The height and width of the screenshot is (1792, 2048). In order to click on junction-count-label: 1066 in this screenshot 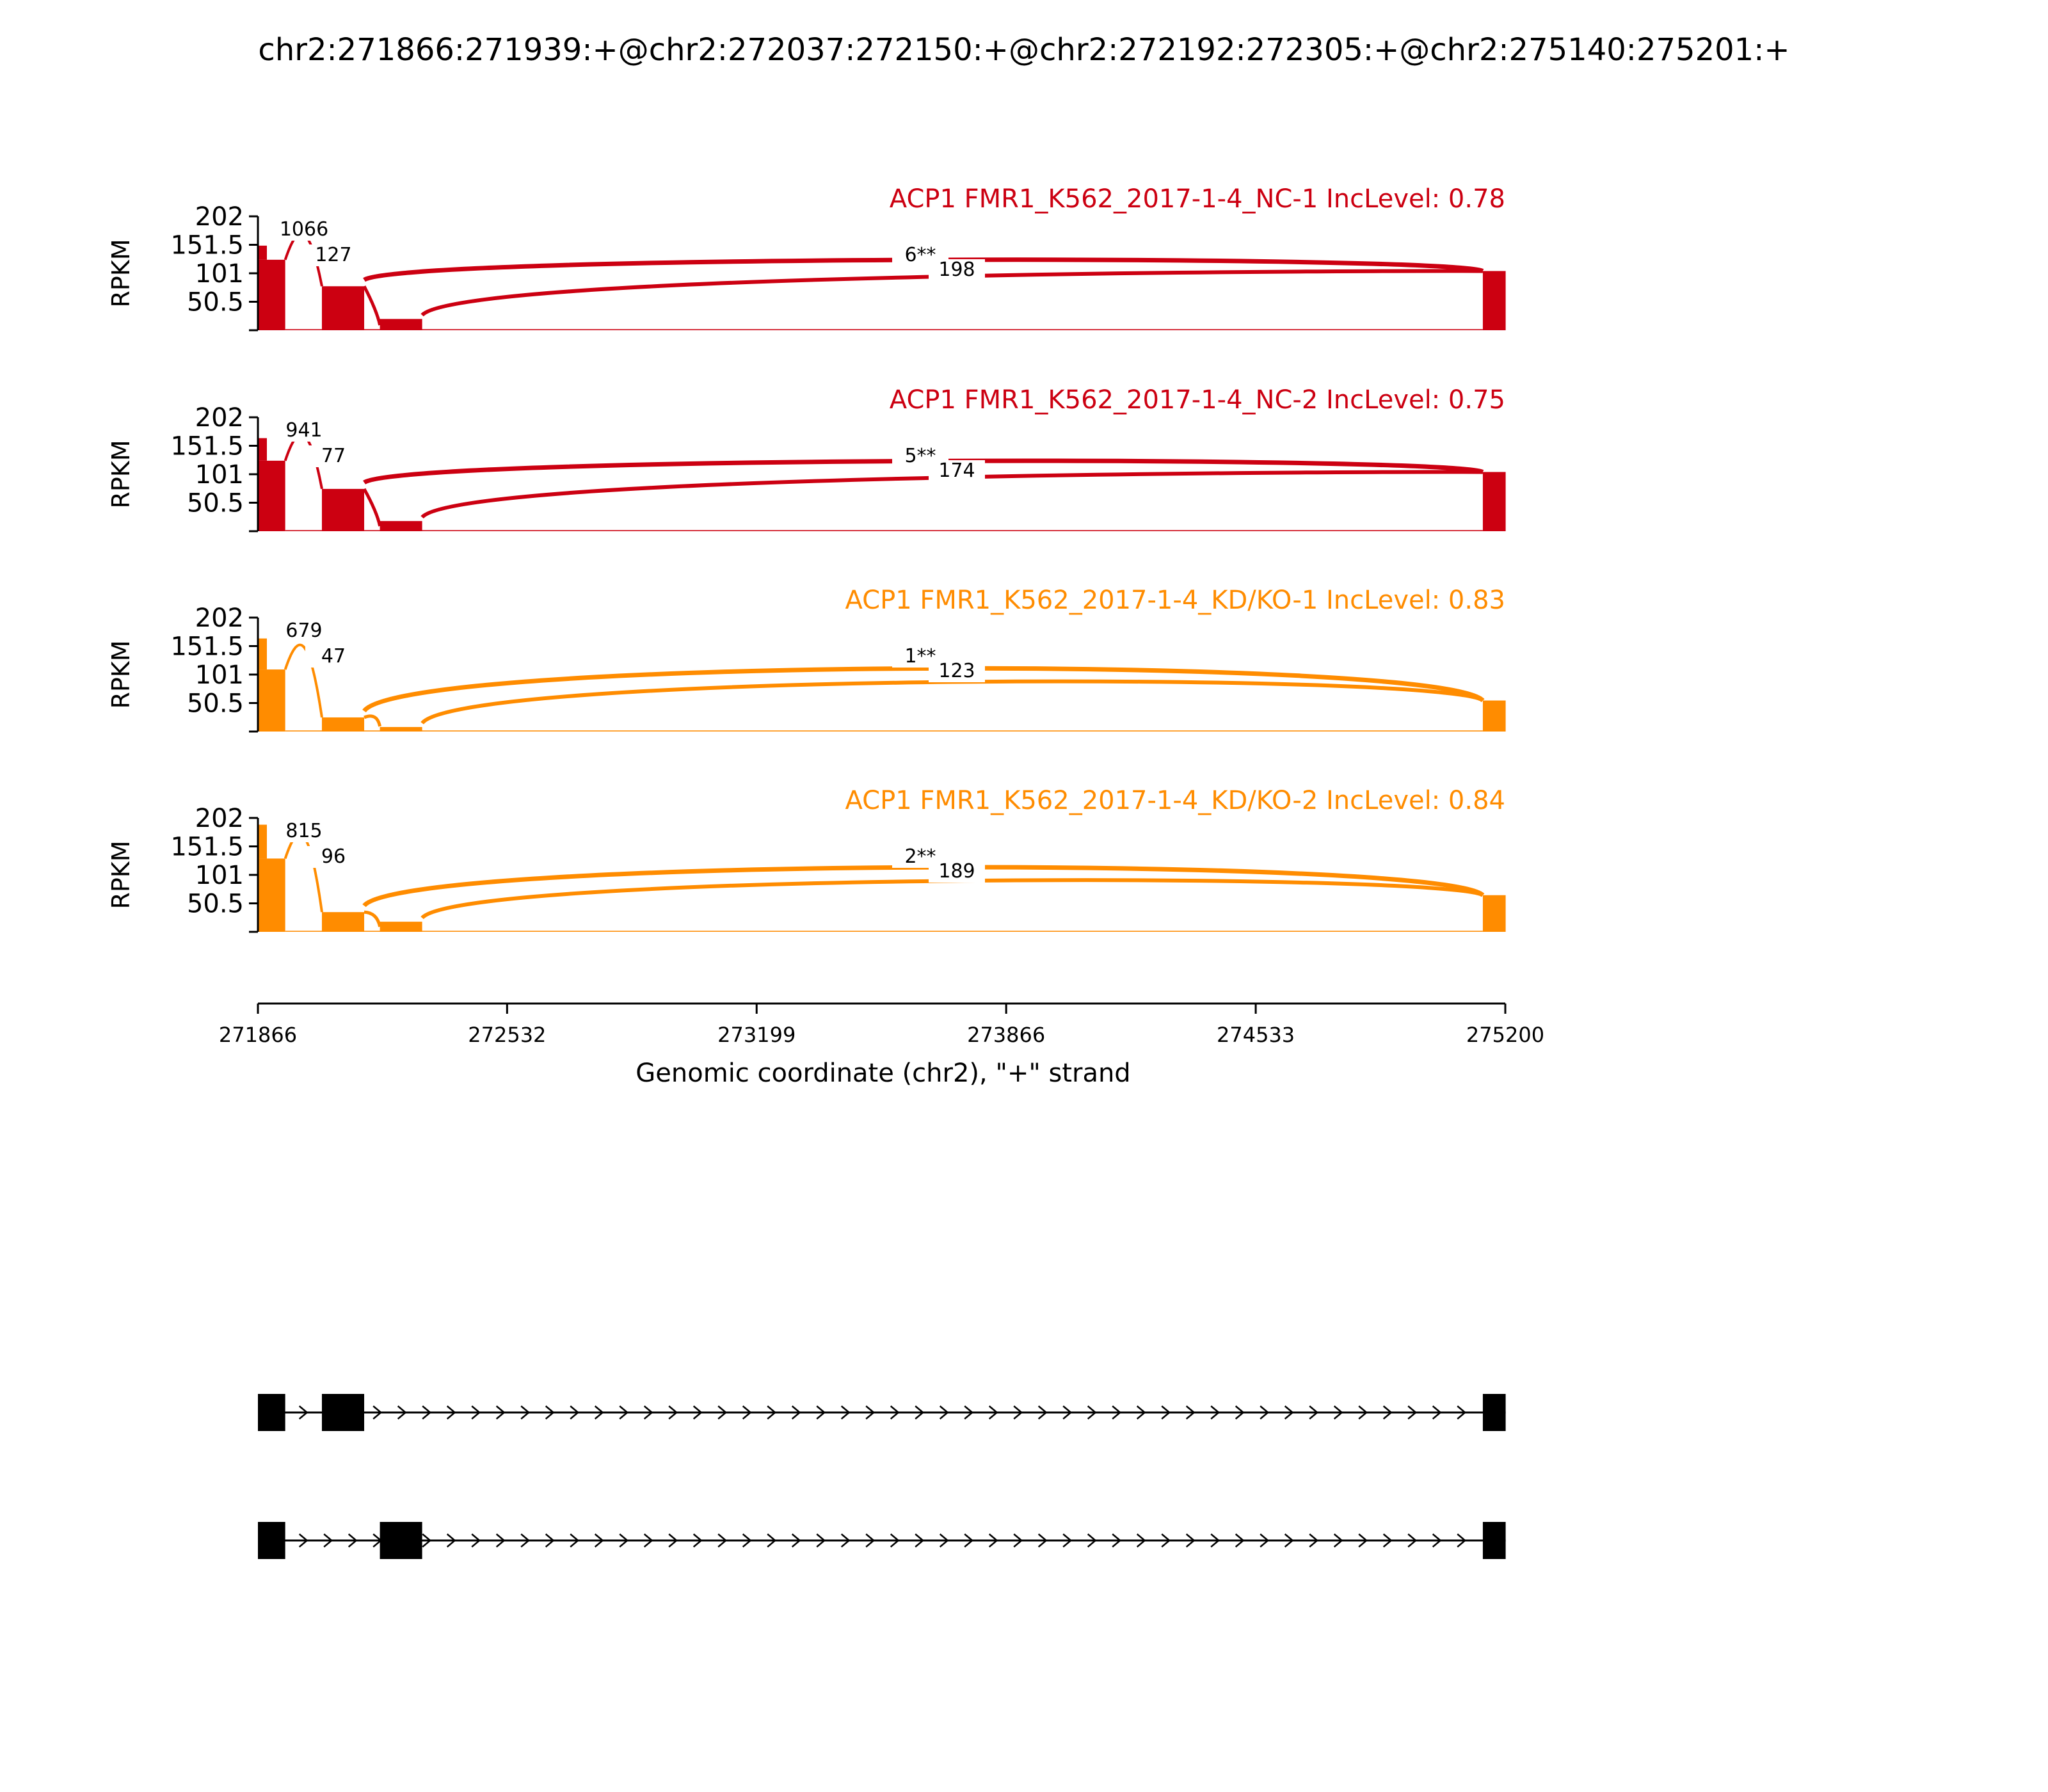, I will do `click(304, 229)`.